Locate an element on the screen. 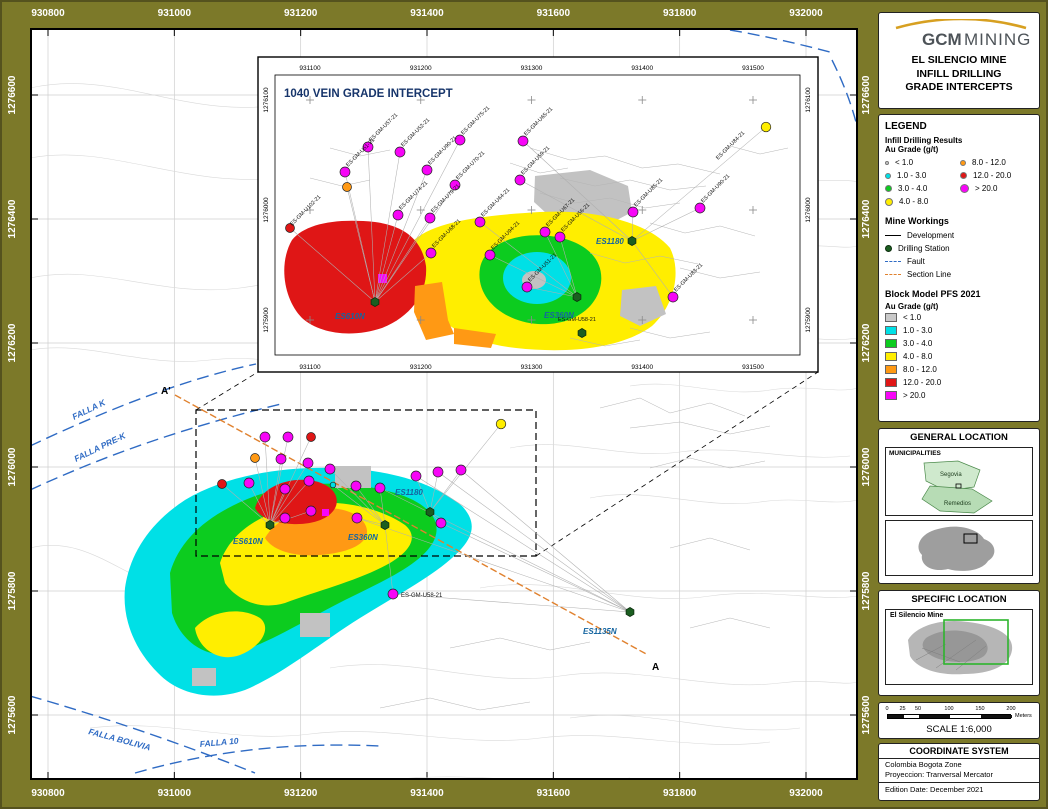 Image resolution: width=1048 pixels, height=809 pixels. frame-coordinate-label: 931600 is located at coordinates (553, 793).